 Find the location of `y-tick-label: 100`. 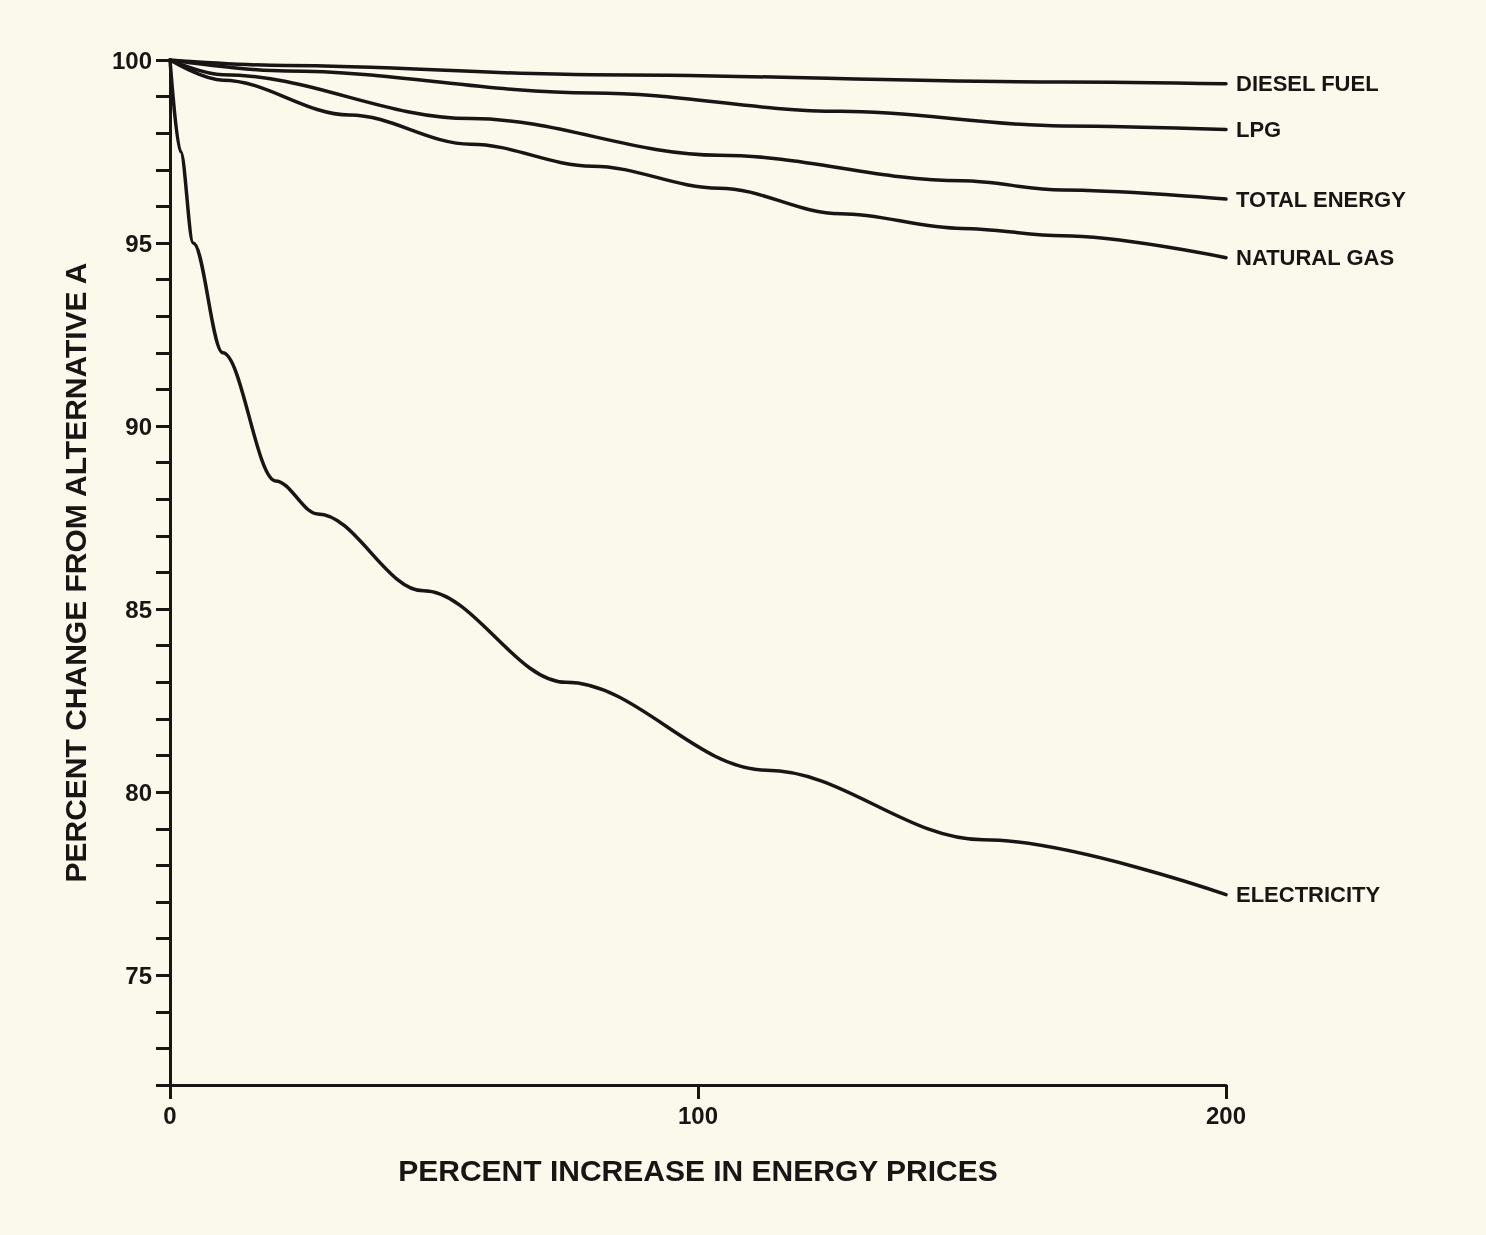

y-tick-label: 100 is located at coordinates (131, 60).